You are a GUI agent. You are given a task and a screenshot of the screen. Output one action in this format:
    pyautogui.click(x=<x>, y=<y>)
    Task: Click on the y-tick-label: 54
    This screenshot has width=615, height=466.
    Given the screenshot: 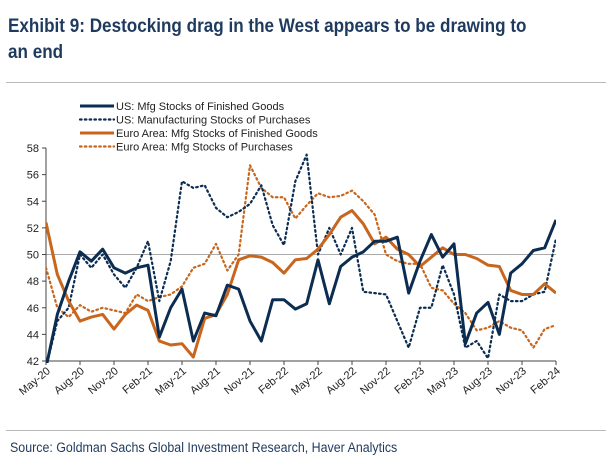 What is the action you would take?
    pyautogui.click(x=33, y=202)
    